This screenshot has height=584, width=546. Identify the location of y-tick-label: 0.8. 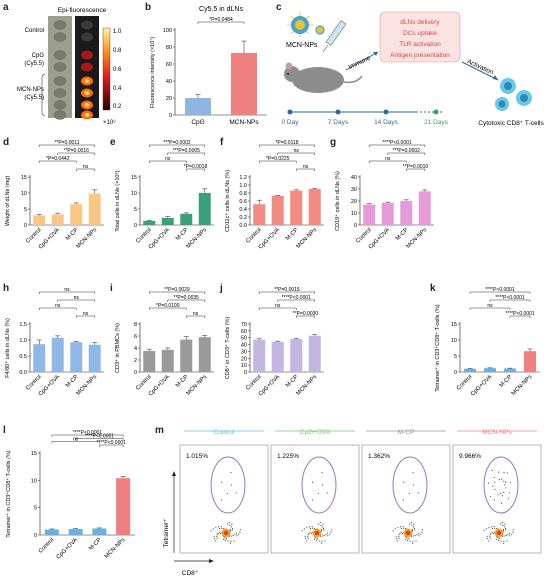
(243, 194).